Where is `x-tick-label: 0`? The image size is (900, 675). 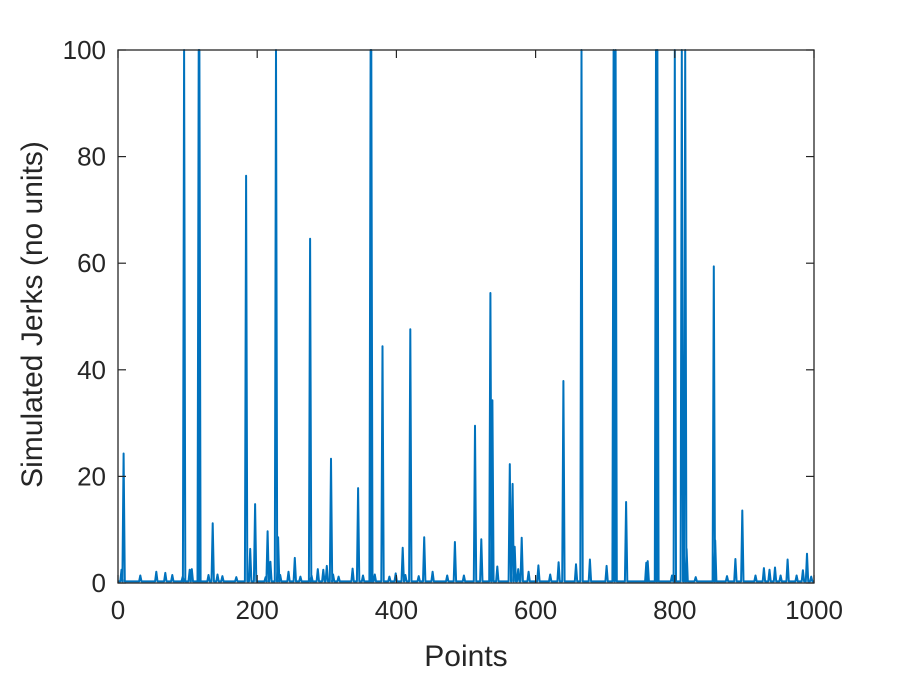
x-tick-label: 0 is located at coordinates (118, 610).